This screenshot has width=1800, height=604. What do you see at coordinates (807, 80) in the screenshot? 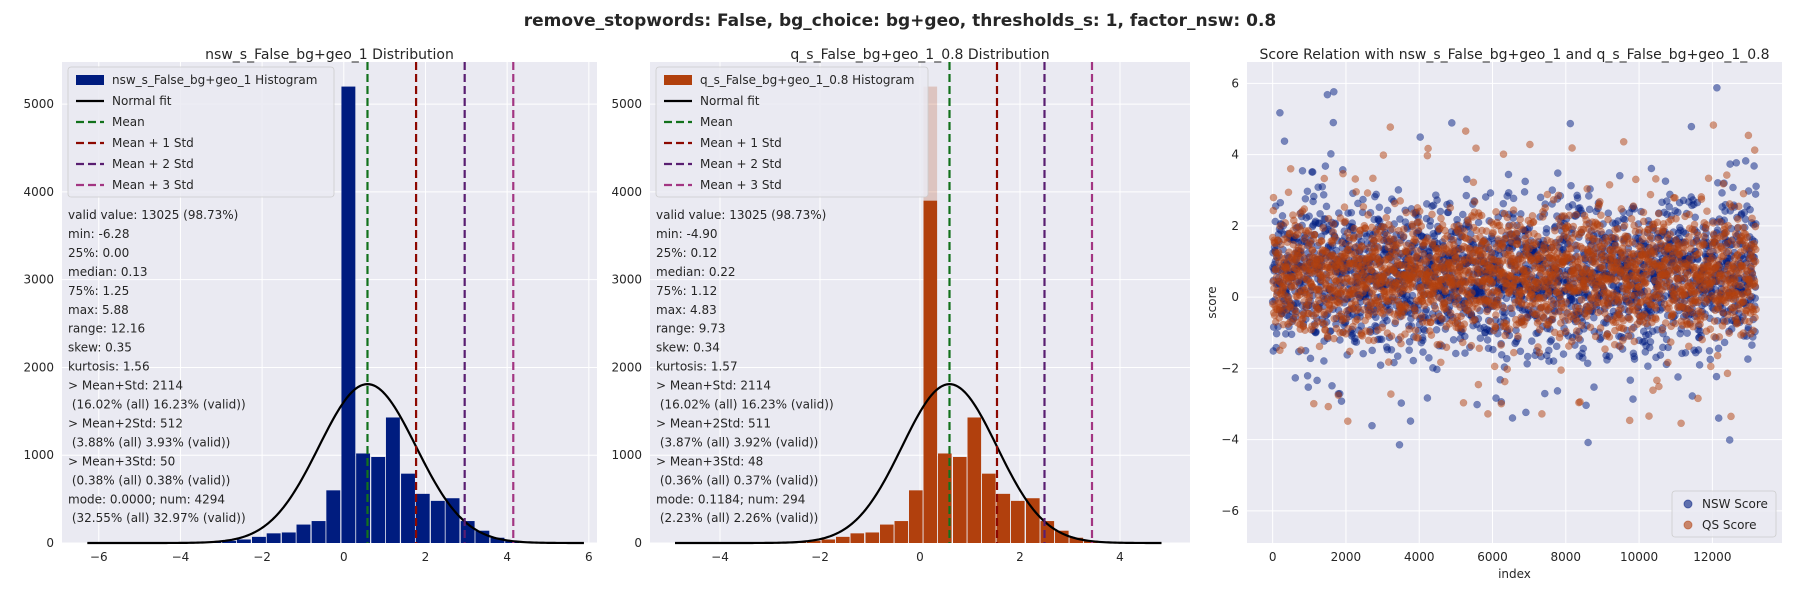
I see `legend-label: q_s_False_bg+geo_1_0.8 Histogram` at bounding box center [807, 80].